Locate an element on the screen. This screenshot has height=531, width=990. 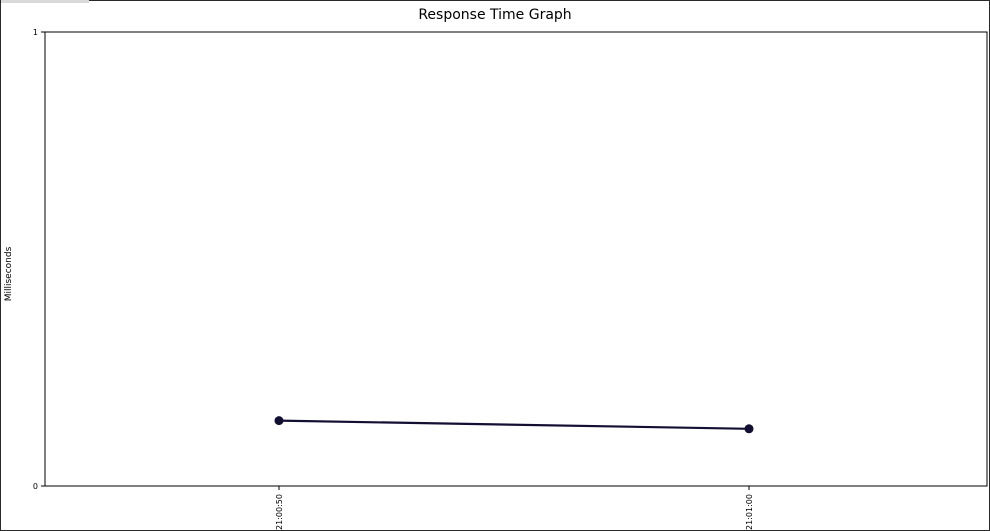
series-line is located at coordinates (514, 424).